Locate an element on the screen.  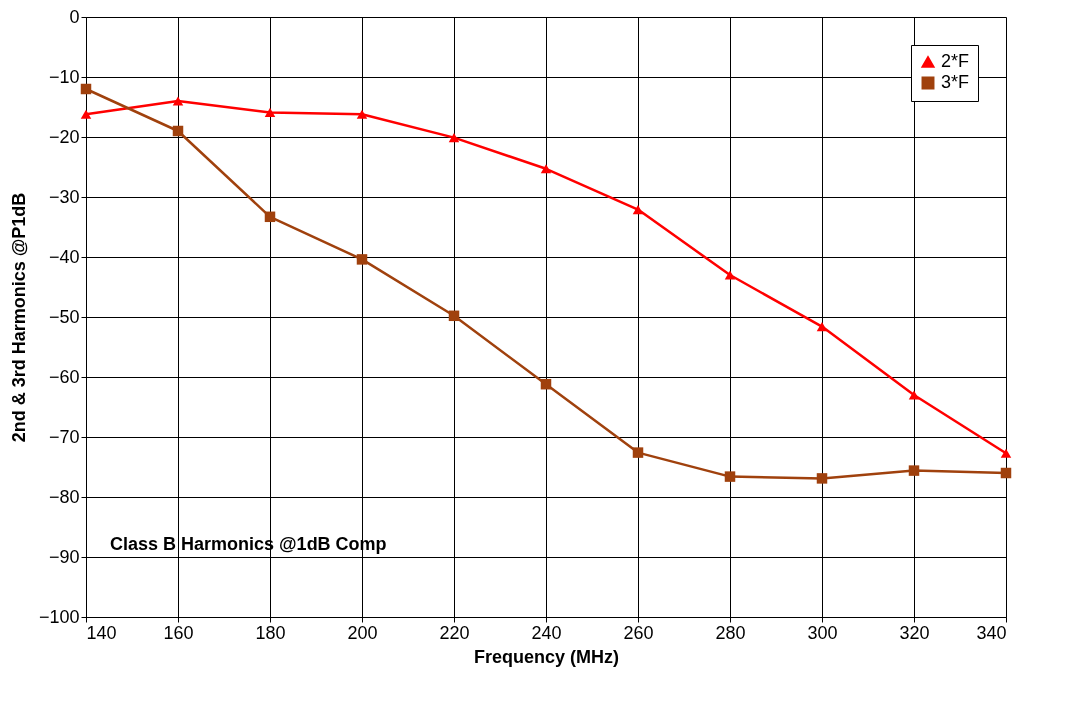
x-axis-title: Frequency (MHz) is located at coordinates (546, 656).